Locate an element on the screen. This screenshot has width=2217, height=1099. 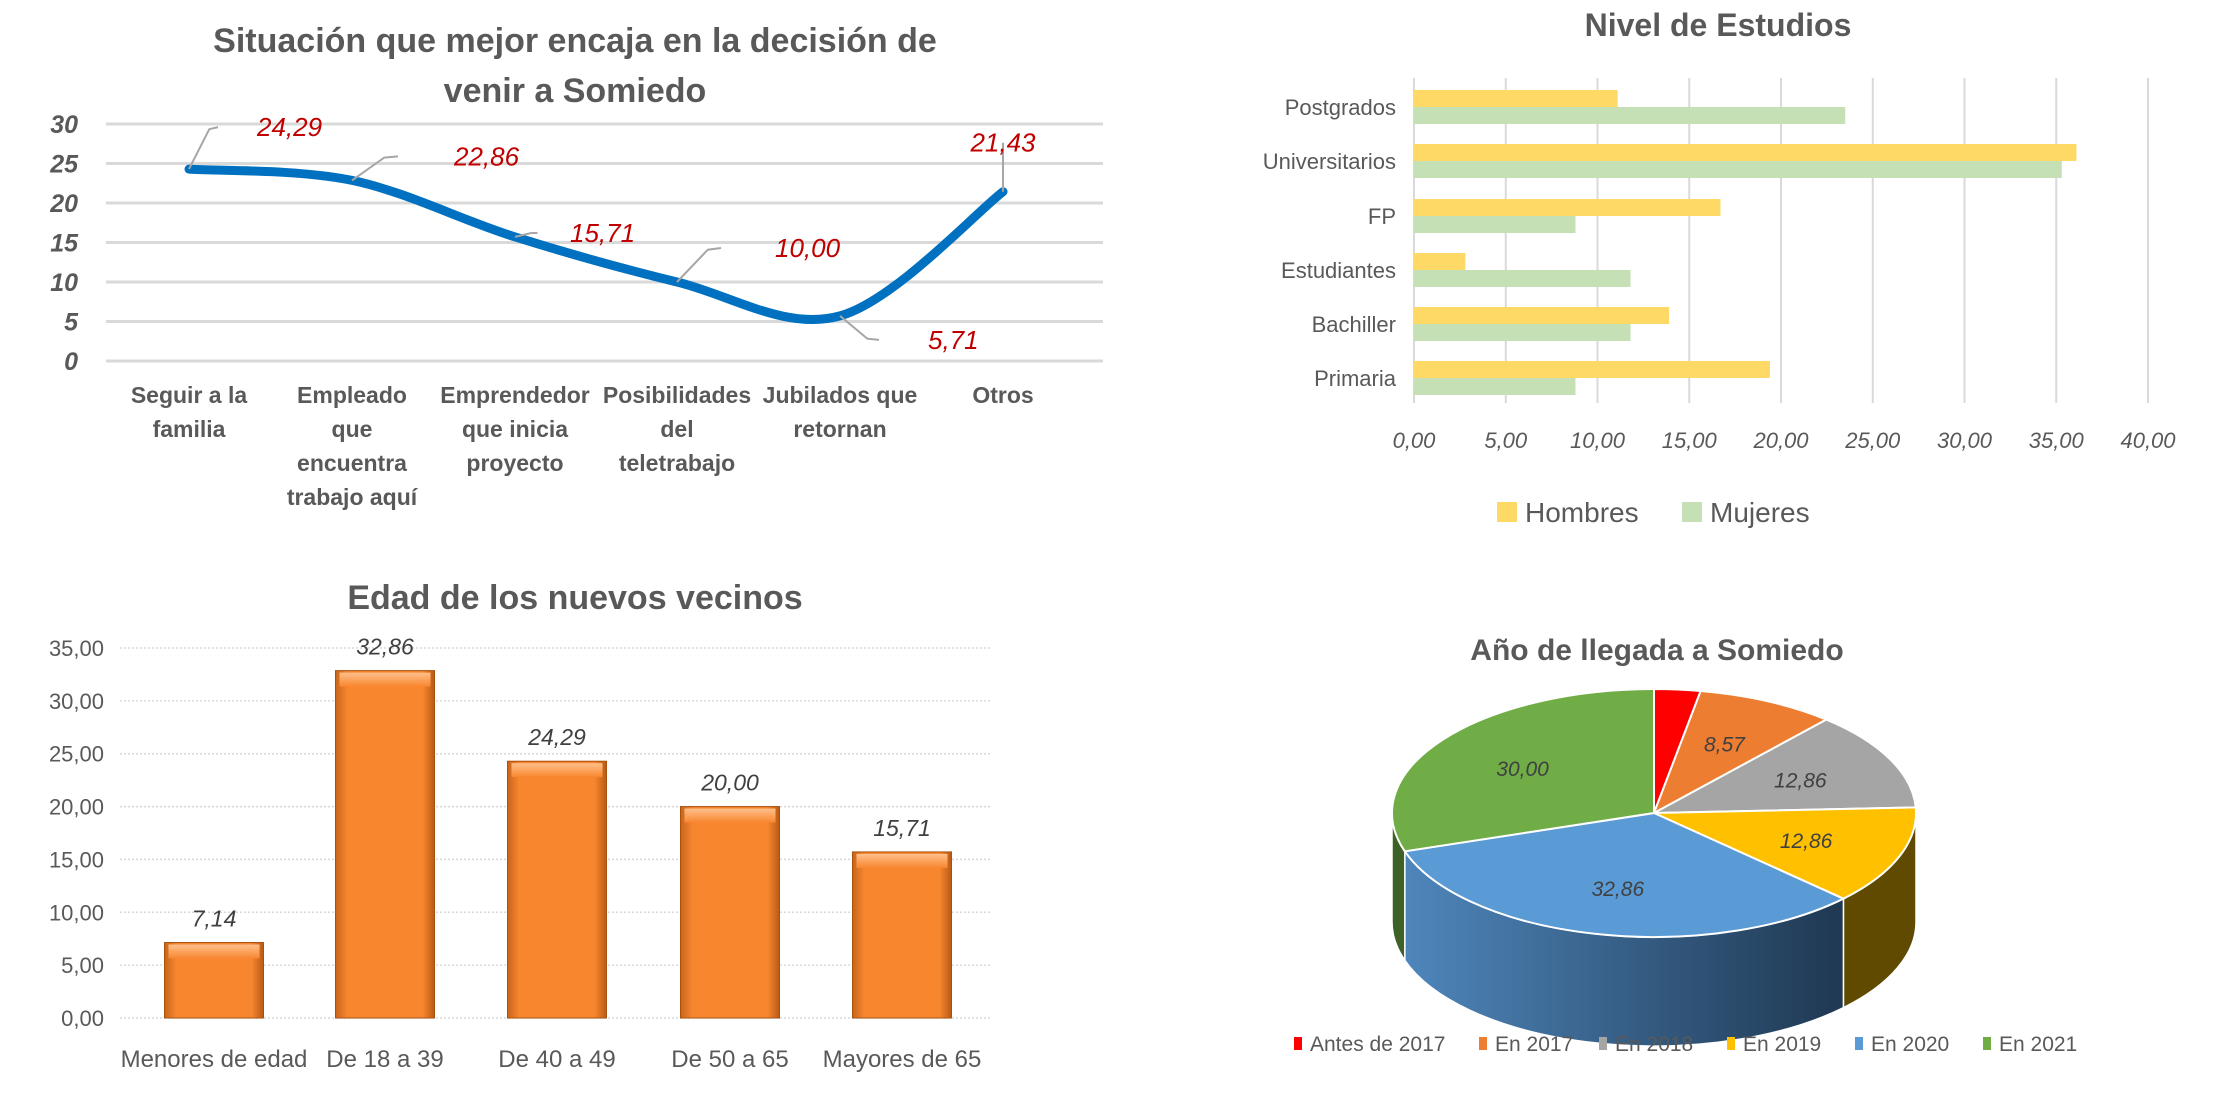
x-tick-label: 5,00 is located at coordinates (1506, 440).